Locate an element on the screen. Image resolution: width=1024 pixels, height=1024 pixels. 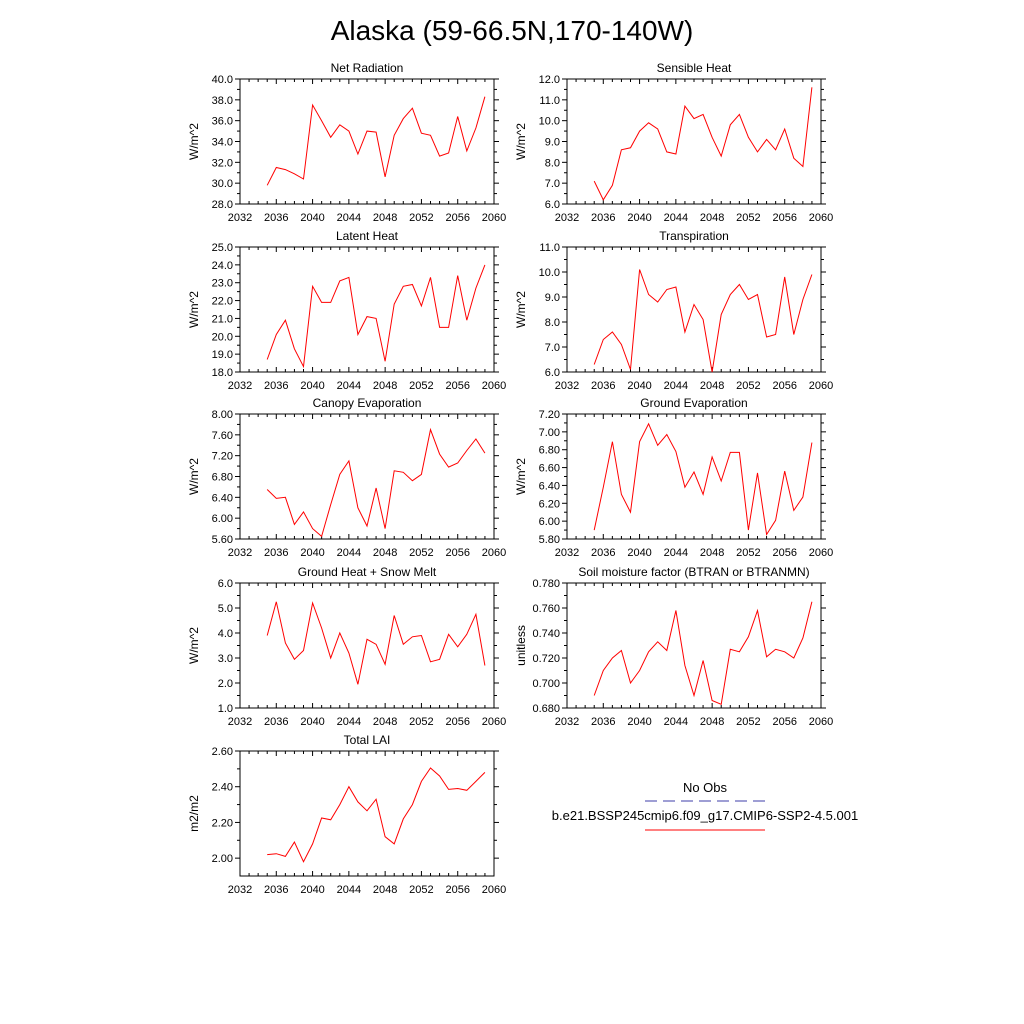
y-tick-label: 30.0 is located at coordinates (222, 184).